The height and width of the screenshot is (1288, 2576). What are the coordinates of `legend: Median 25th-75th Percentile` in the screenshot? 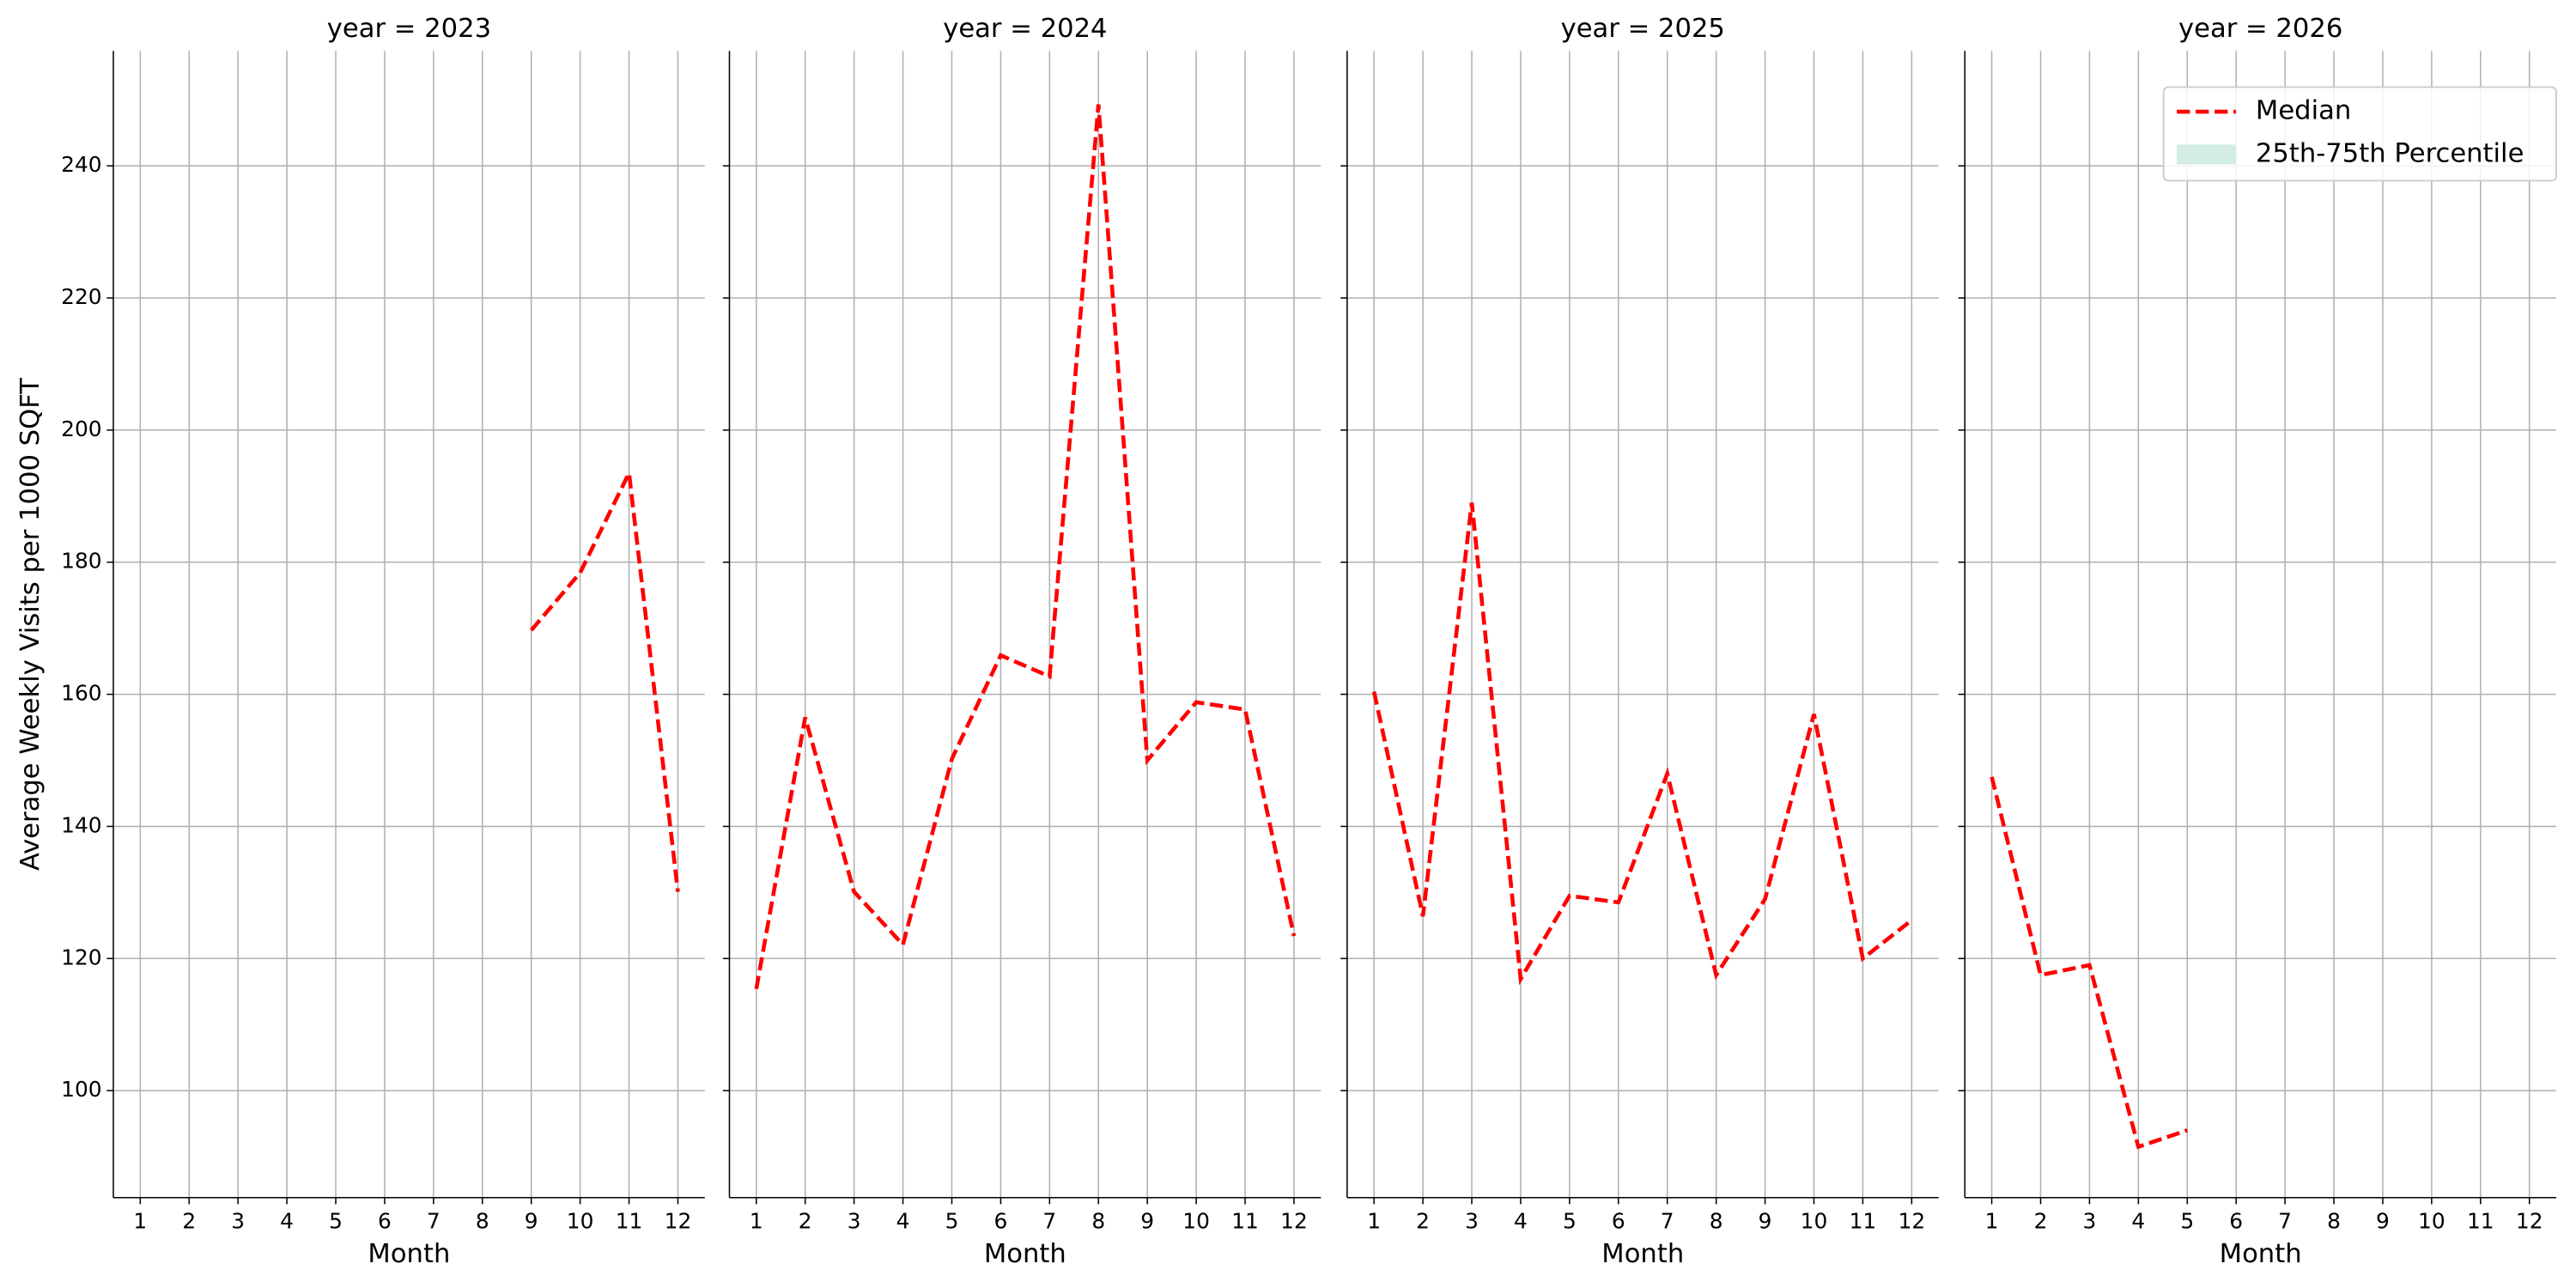 It's located at (2360, 134).